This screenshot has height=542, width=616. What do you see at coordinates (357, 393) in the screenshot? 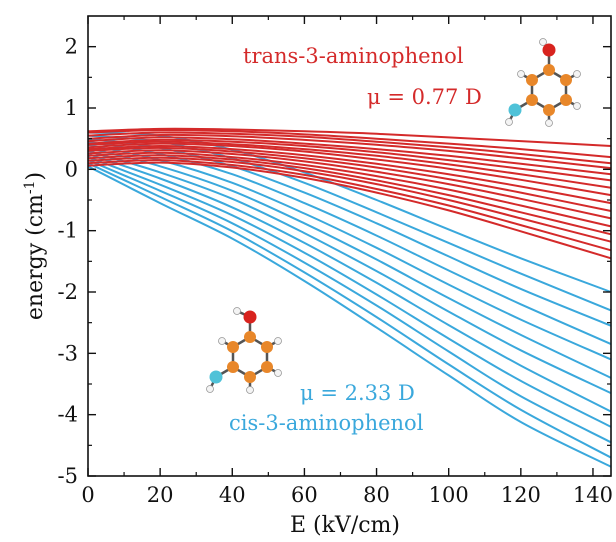
I see `cis-dipole-label: μ = 2.33 D` at bounding box center [357, 393].